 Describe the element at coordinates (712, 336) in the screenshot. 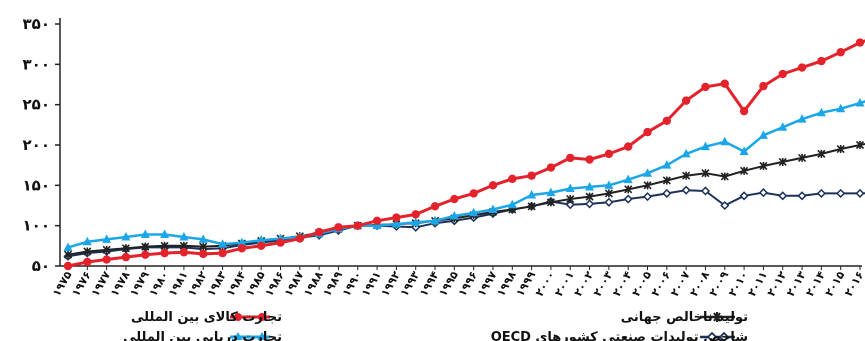

I see `legend-marker-oecd-industrial-production` at that location.